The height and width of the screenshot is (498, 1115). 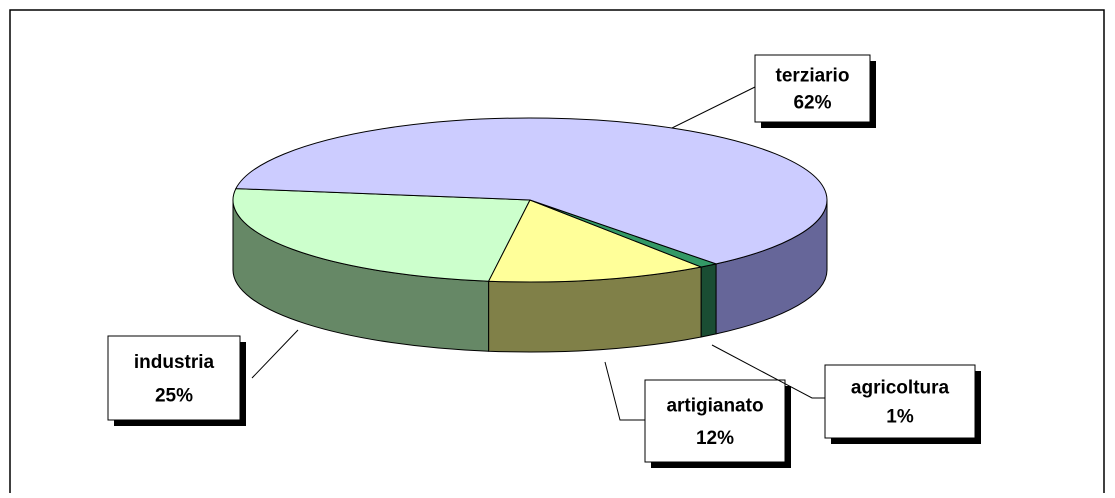 I want to click on data-label: industria 25%, so click(x=203, y=377).